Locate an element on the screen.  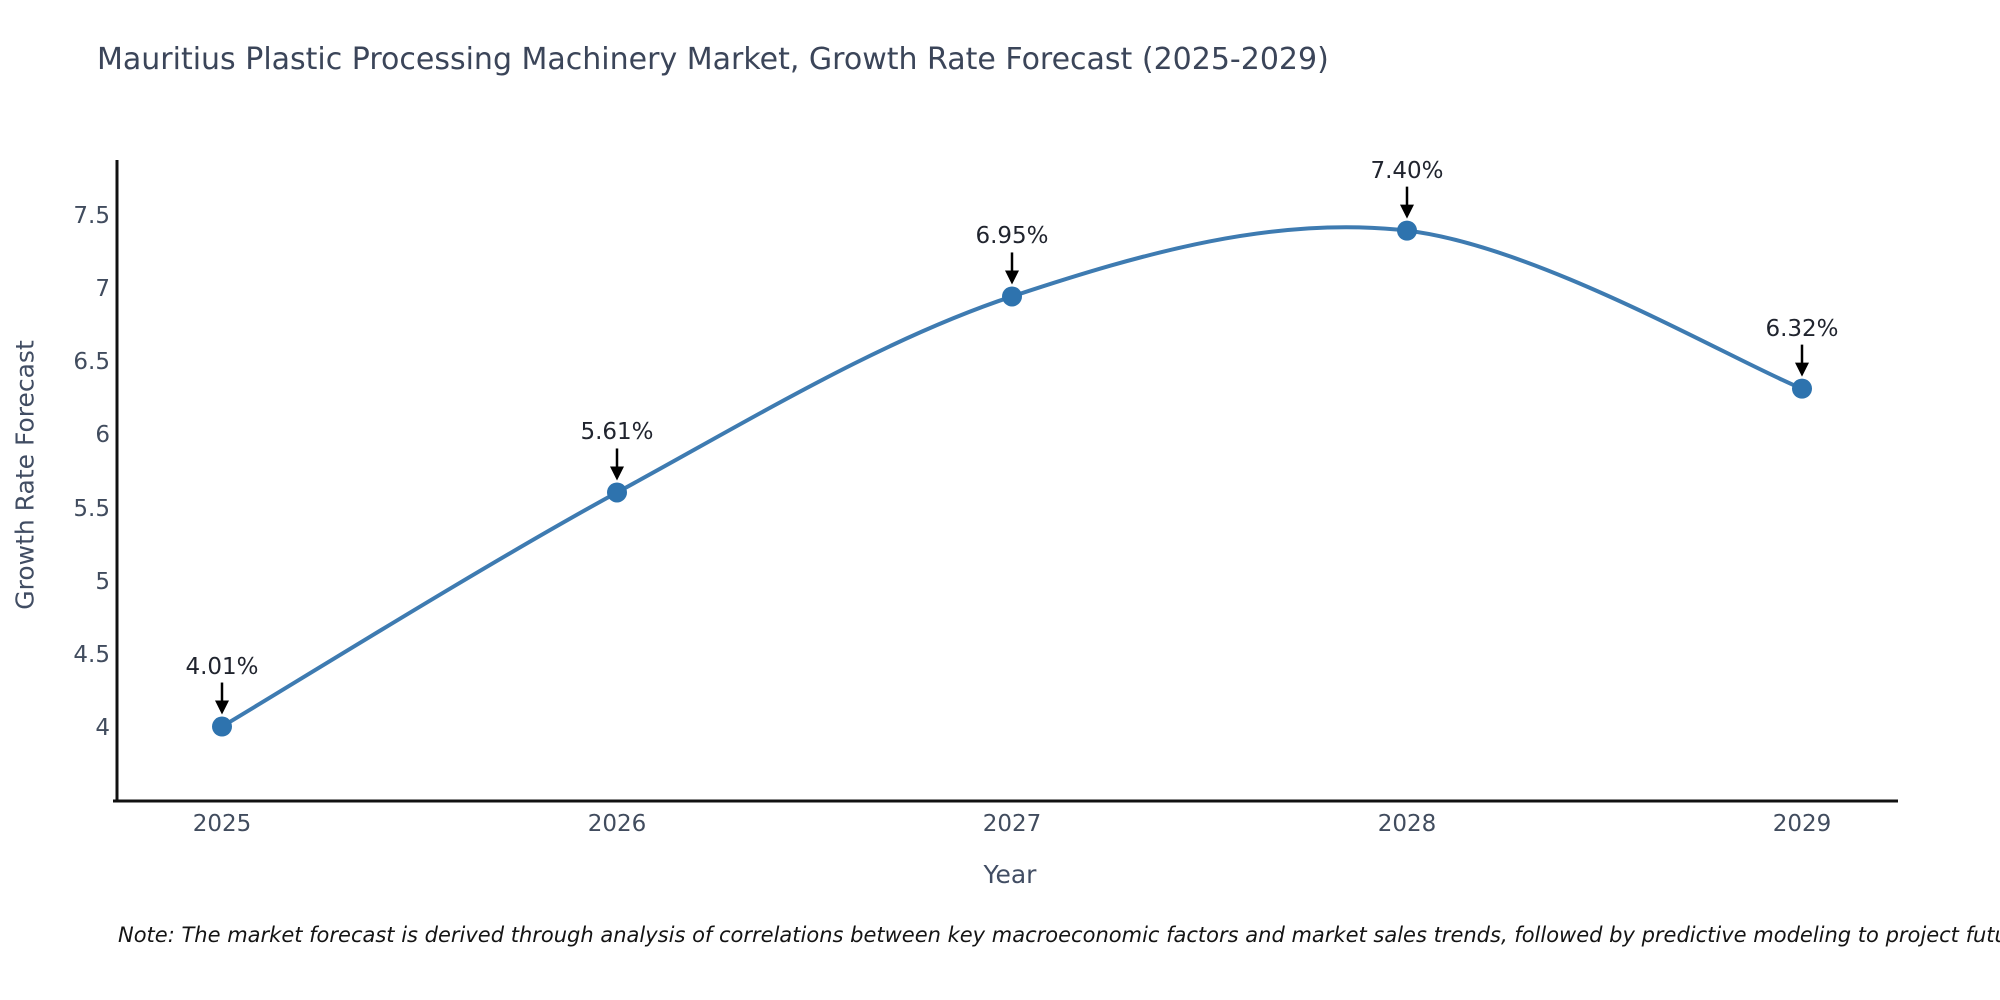
x-axis-title: Year is located at coordinates (1010, 874).